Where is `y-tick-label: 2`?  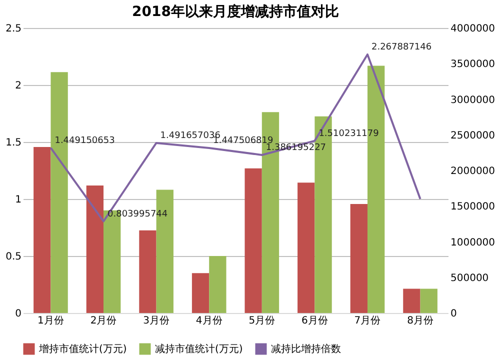 y-tick-label: 2 is located at coordinates (18, 86).